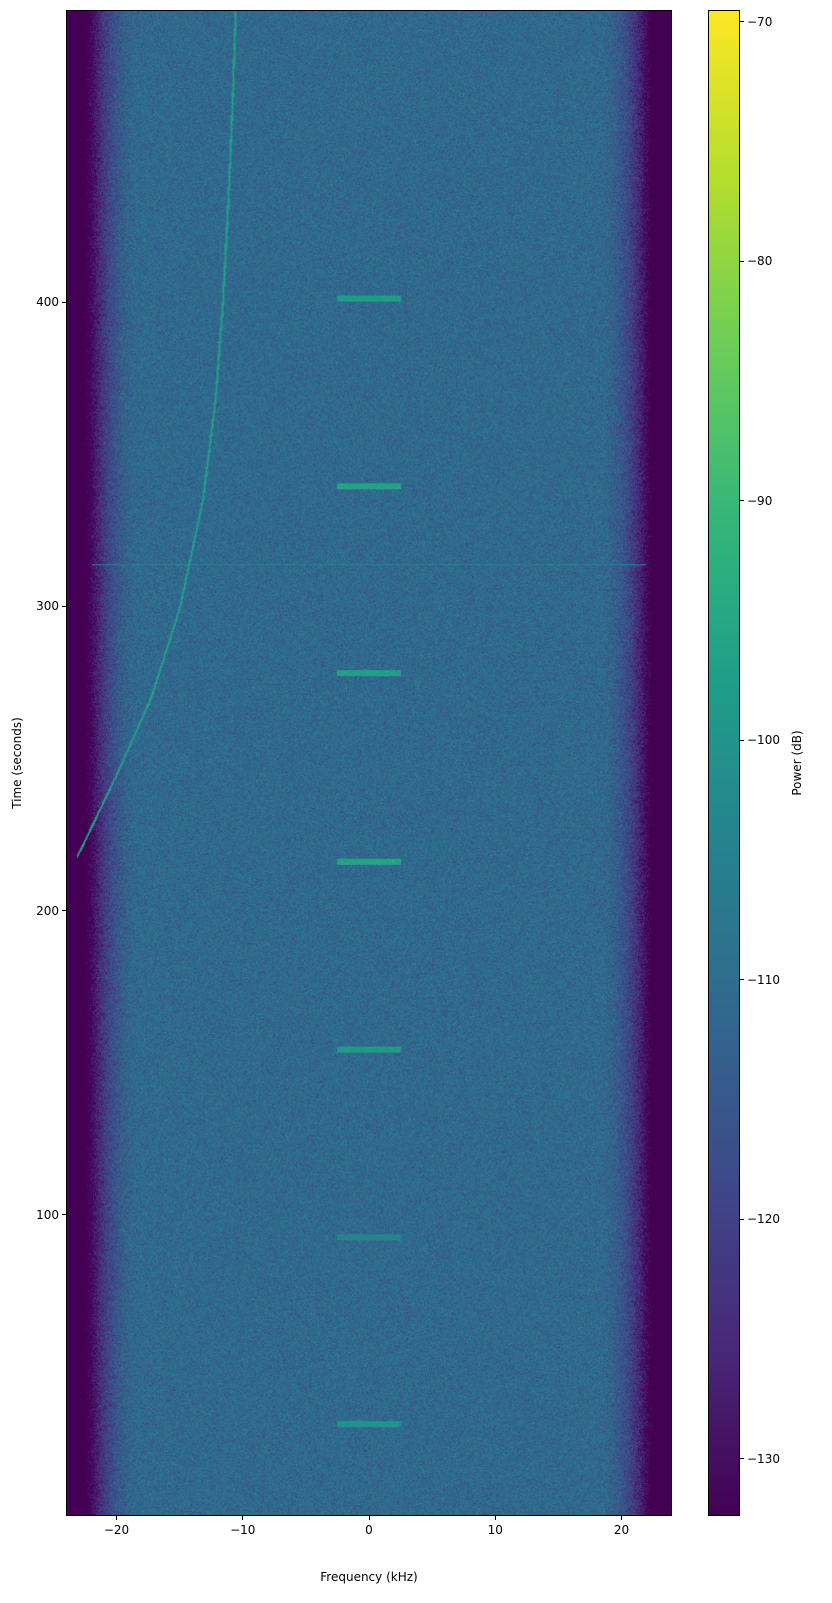 The image size is (832, 1603). I want to click on x-tick-label: 10, so click(495, 1530).